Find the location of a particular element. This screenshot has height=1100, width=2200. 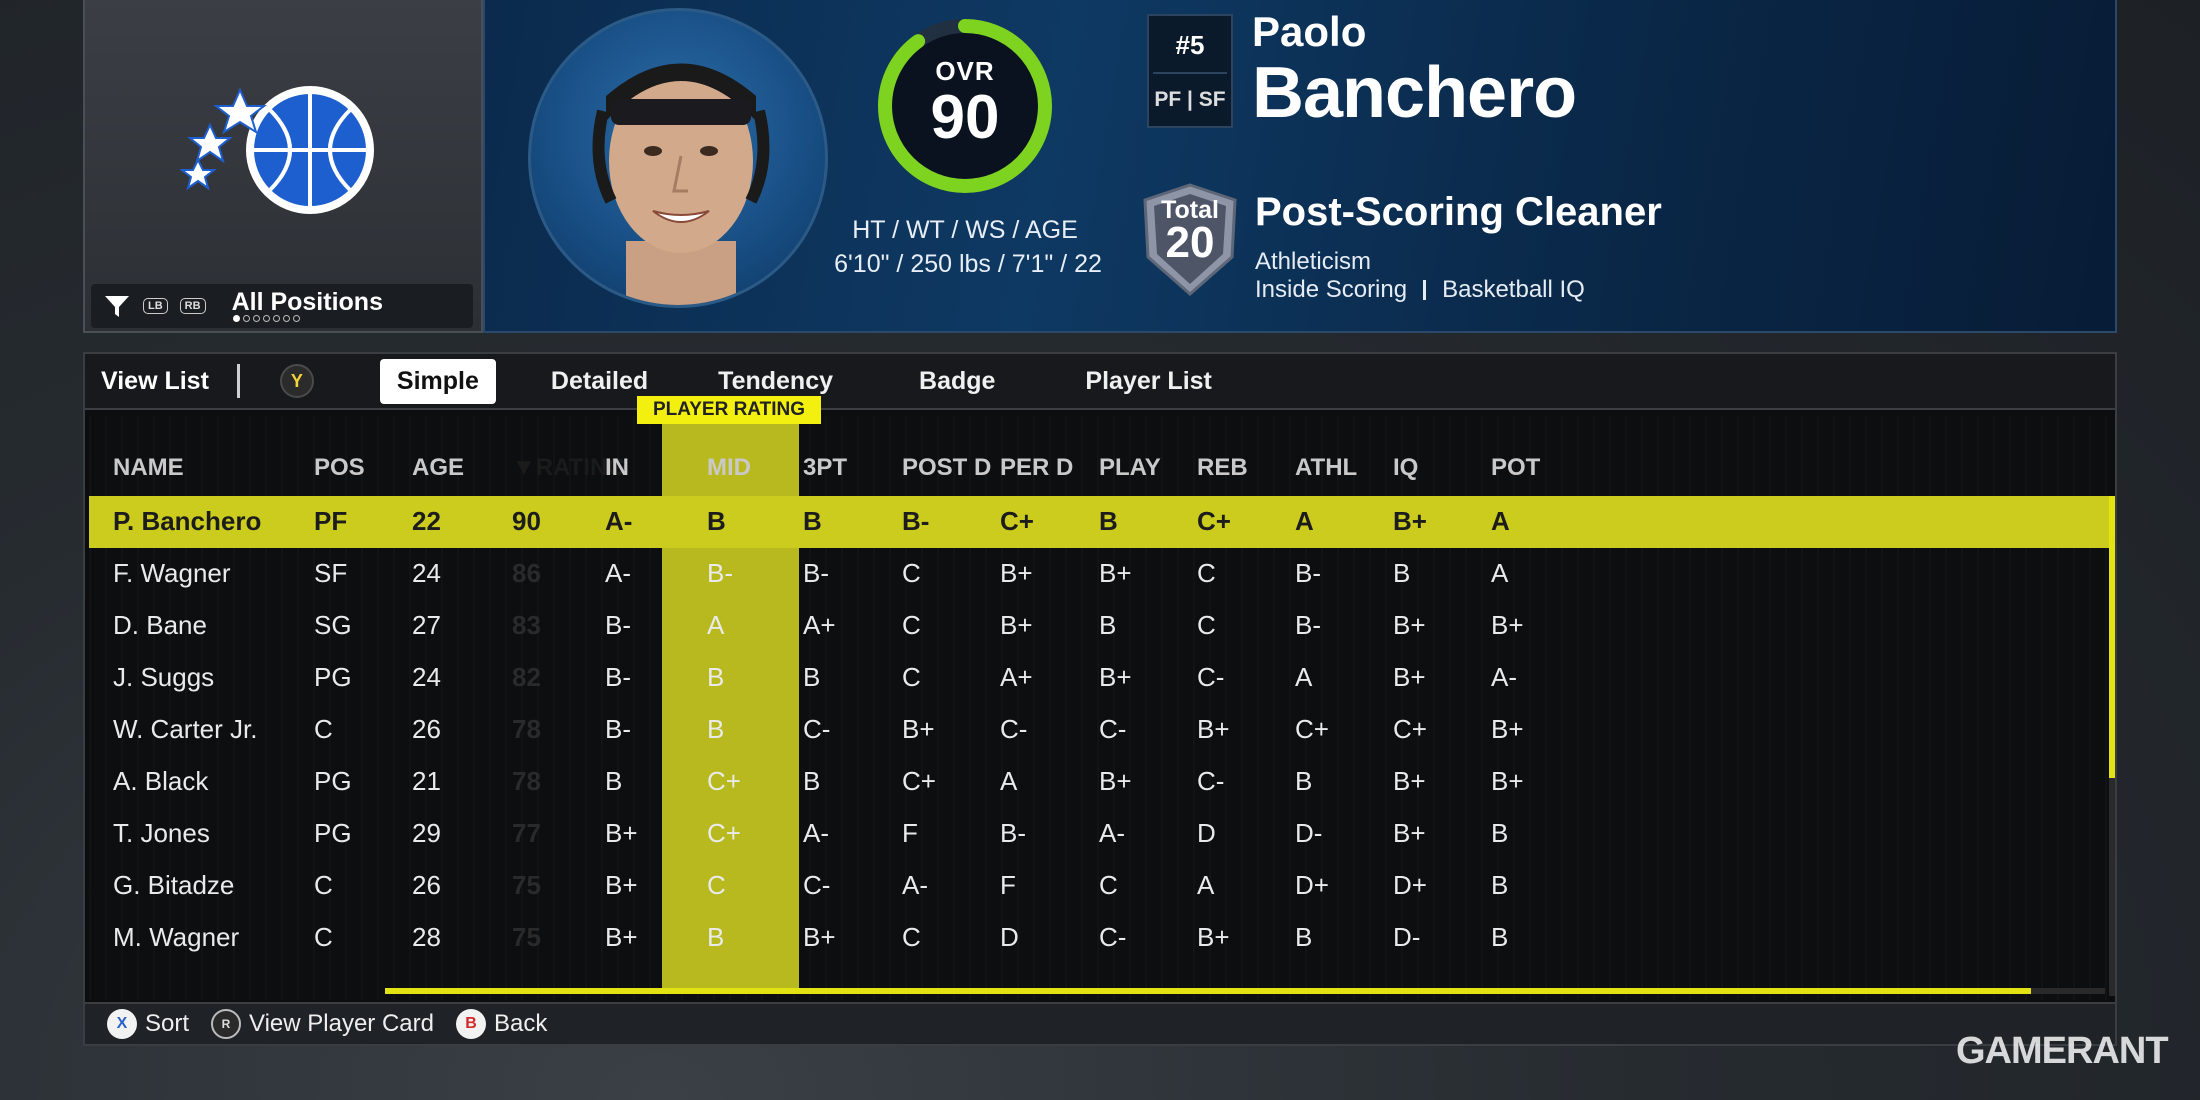

tab-detailed: Detailed is located at coordinates (599, 380).